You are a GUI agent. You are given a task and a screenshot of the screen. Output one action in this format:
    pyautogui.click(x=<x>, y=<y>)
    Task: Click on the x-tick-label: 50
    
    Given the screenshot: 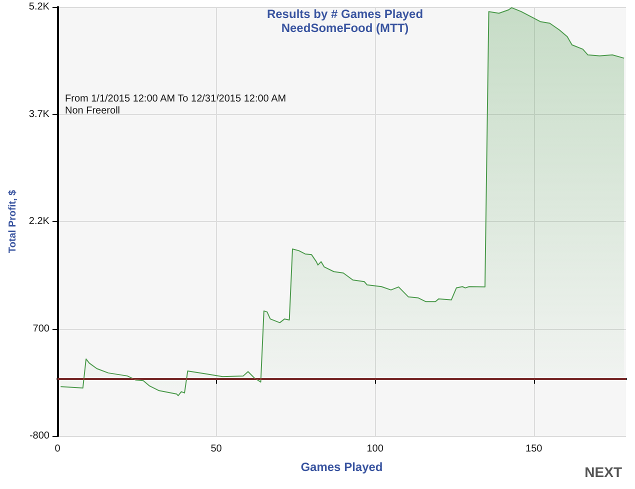 What is the action you would take?
    pyautogui.click(x=216, y=449)
    